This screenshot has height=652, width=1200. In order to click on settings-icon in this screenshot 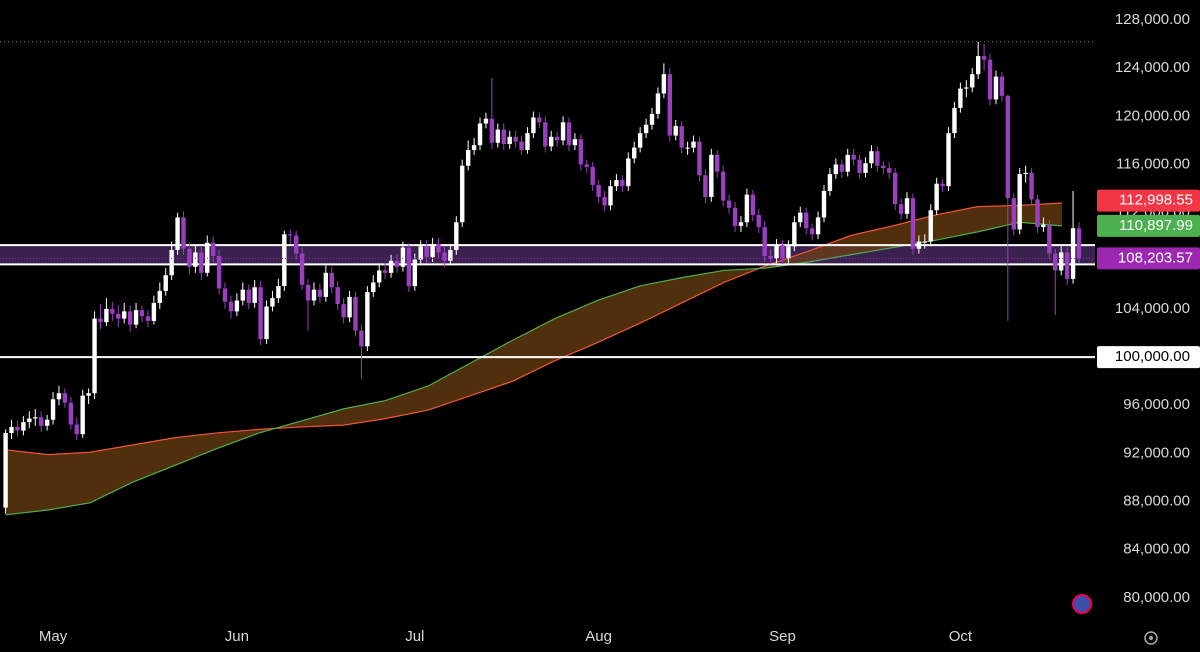, I will do `click(1151, 638)`.